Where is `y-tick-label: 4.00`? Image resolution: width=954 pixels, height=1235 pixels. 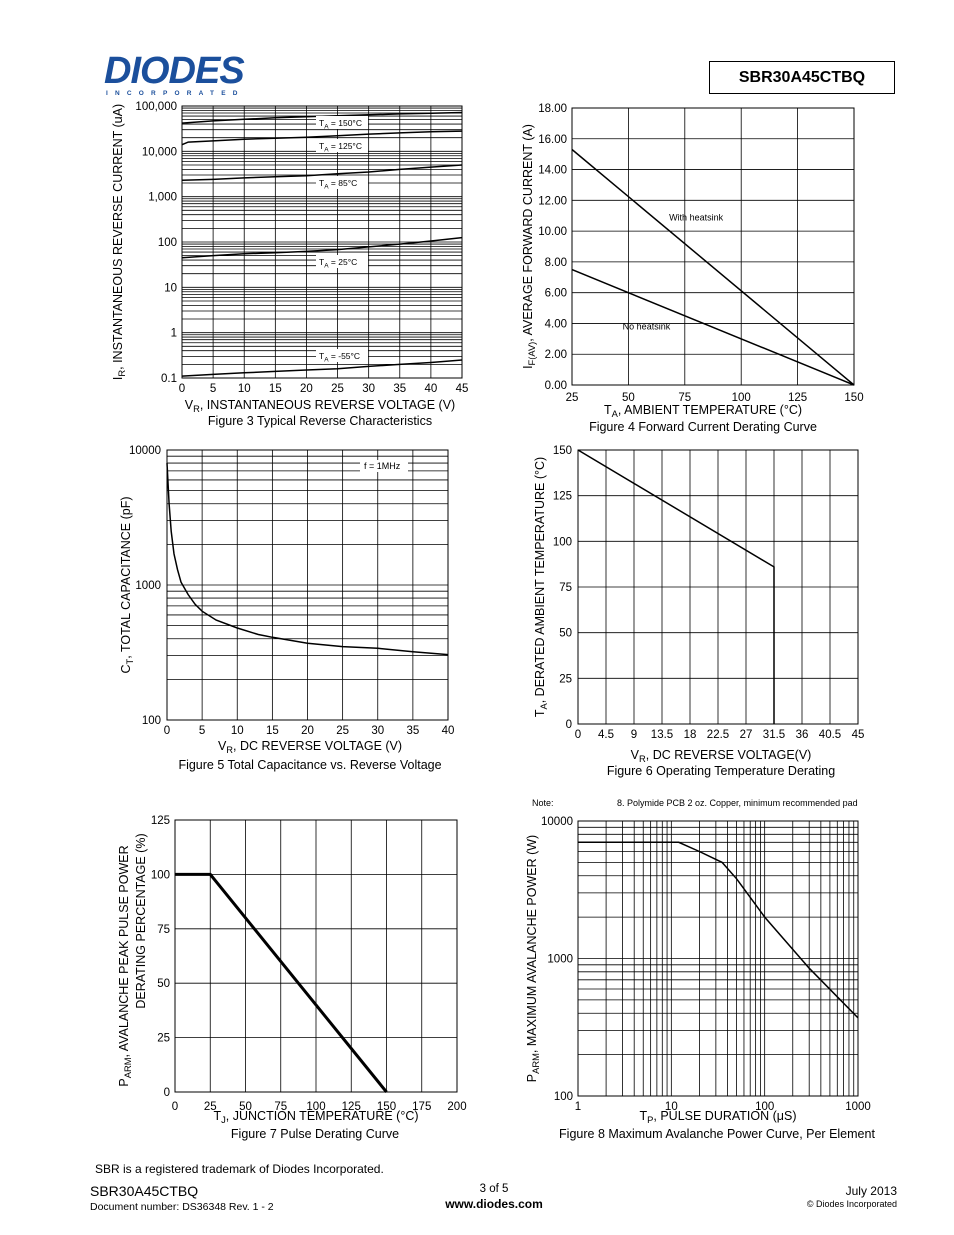 y-tick-label: 4.00 is located at coordinates (556, 324).